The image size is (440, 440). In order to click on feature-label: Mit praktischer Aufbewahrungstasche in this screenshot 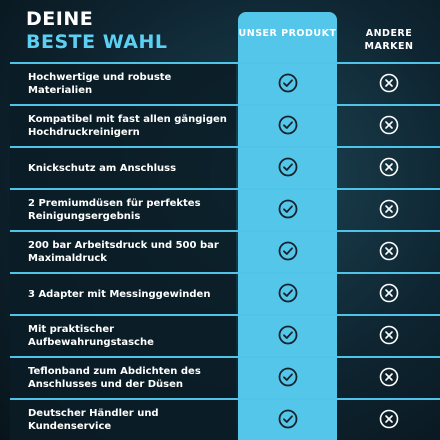, I will do `click(123, 336)`.